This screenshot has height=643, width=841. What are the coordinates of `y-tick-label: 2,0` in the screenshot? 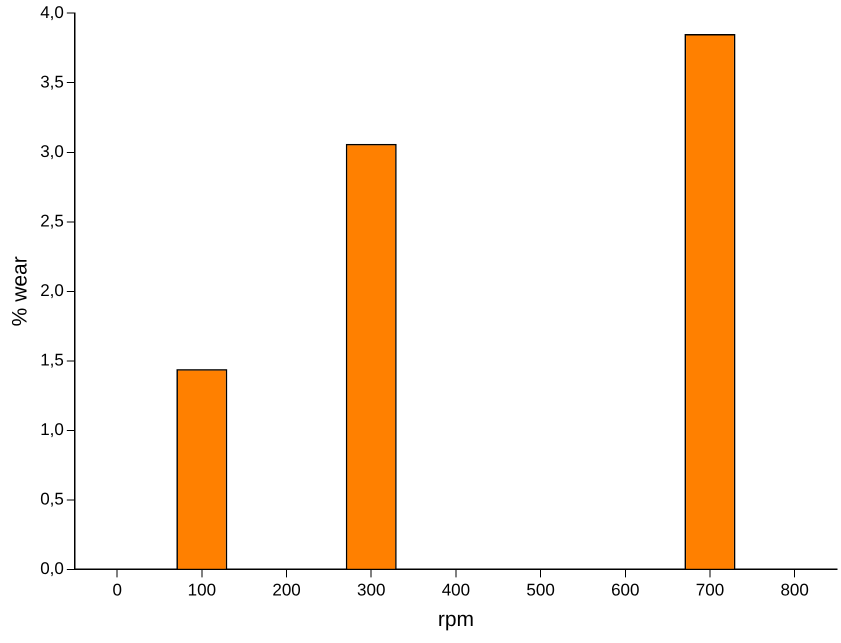 It's located at (52, 290).